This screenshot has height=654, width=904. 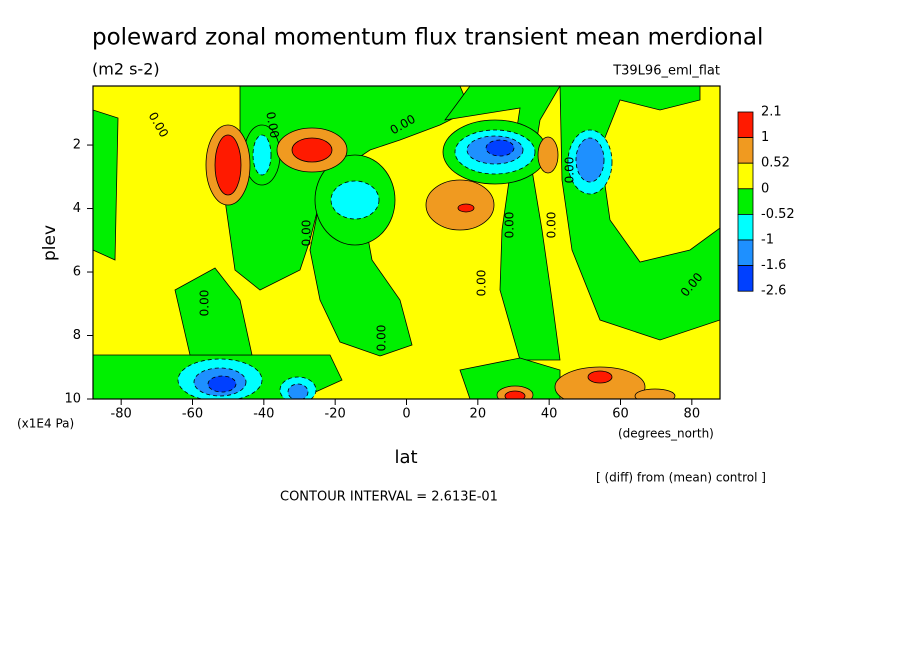 What do you see at coordinates (192, 414) in the screenshot?
I see `x-tick-label: -60` at bounding box center [192, 414].